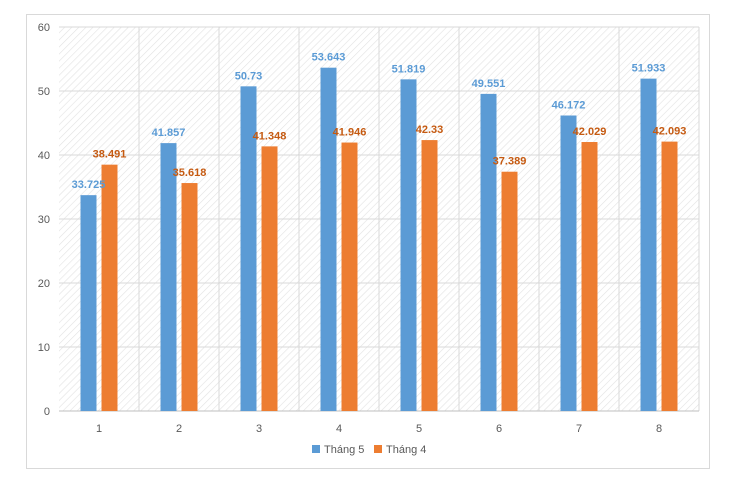 This screenshot has height=500, width=742. Describe the element at coordinates (350, 133) in the screenshot. I see `data-label: 41.946` at that location.